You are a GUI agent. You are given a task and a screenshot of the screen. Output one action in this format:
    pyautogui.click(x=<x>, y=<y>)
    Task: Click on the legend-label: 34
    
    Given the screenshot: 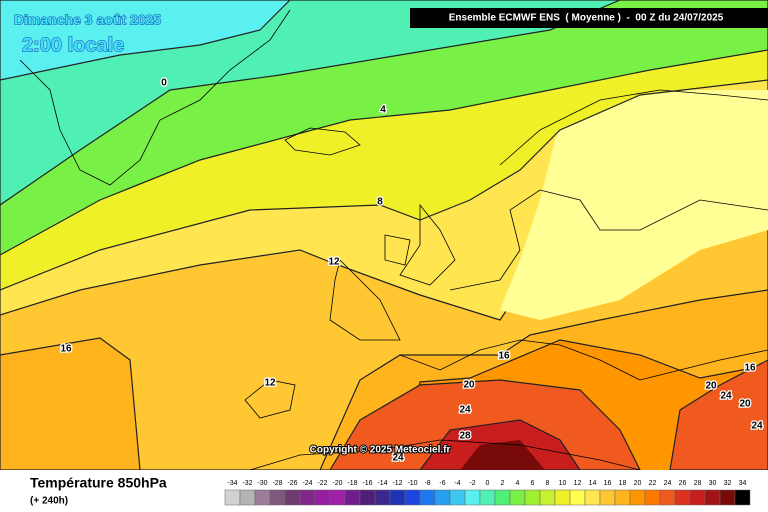 What is the action you would take?
    pyautogui.click(x=743, y=483)
    